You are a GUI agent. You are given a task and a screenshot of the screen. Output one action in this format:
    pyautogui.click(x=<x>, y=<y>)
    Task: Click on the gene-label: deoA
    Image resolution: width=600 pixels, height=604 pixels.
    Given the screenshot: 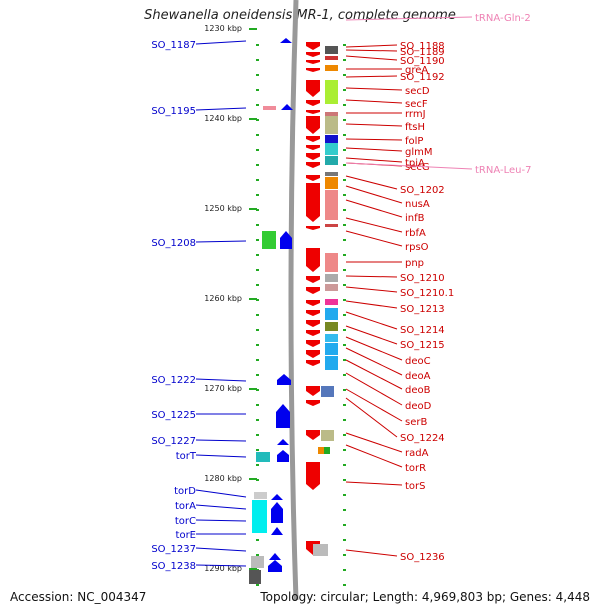 What is the action you would take?
    pyautogui.click(x=418, y=376)
    